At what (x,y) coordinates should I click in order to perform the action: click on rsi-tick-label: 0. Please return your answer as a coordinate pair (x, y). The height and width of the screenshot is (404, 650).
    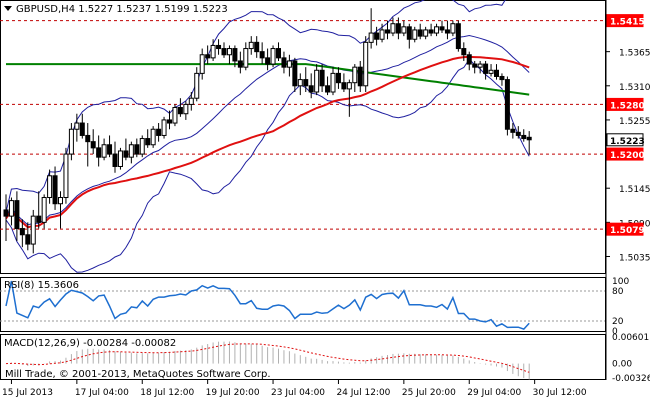
    Looking at the image, I should click on (615, 332).